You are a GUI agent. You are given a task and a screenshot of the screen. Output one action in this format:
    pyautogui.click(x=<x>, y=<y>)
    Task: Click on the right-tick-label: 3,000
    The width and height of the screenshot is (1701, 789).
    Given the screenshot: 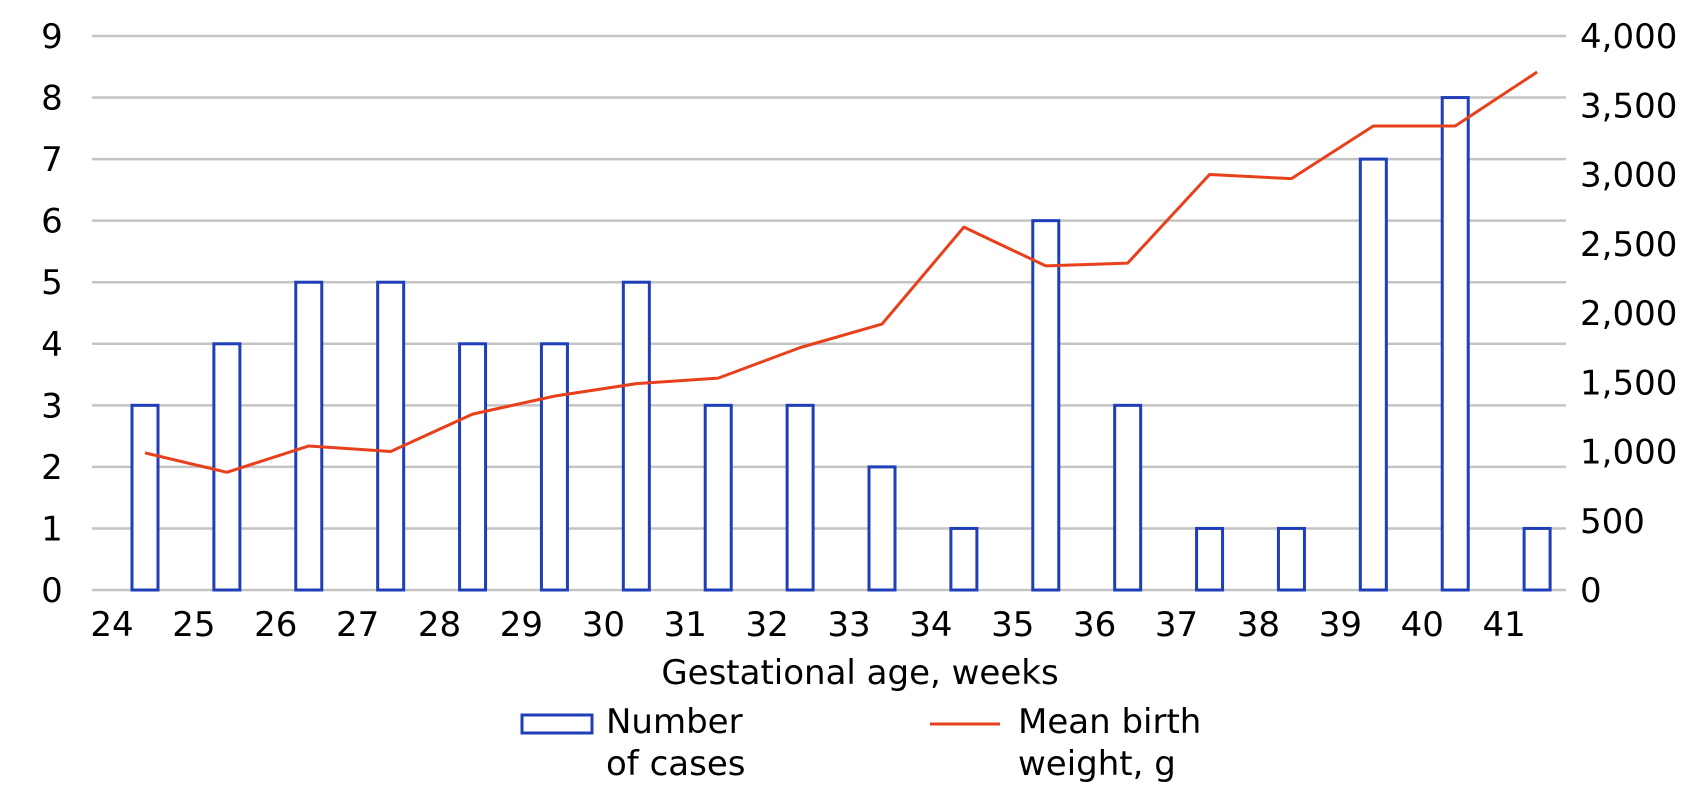 What is the action you would take?
    pyautogui.click(x=1628, y=176)
    